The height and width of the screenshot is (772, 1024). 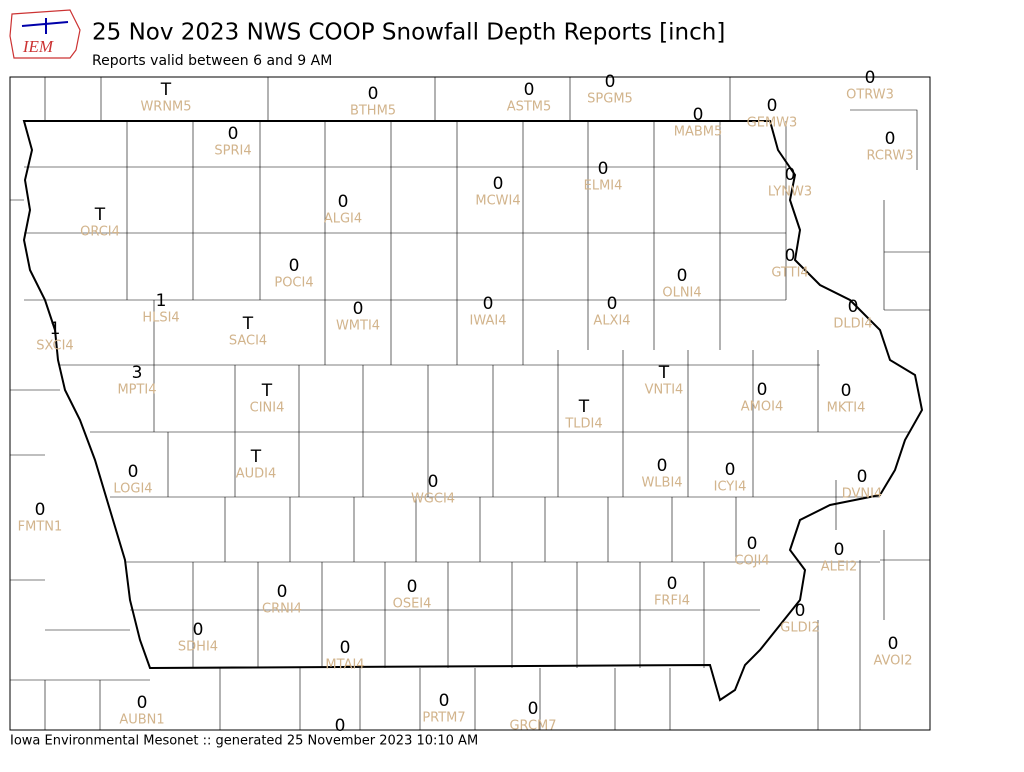 I want to click on station-id: MPTI4, so click(x=136, y=390).